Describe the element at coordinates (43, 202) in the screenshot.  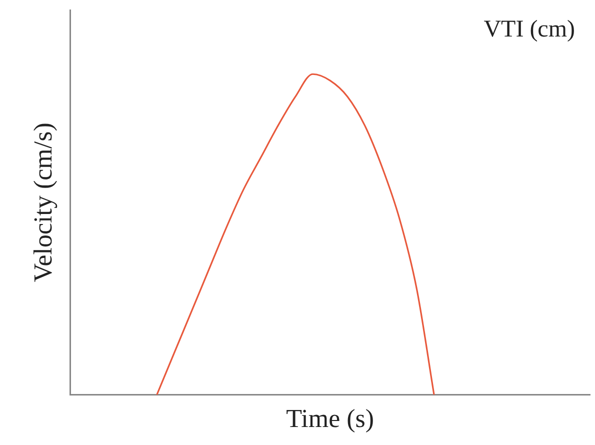
I see `y-axis-title: Velocity (cm/s)` at that location.